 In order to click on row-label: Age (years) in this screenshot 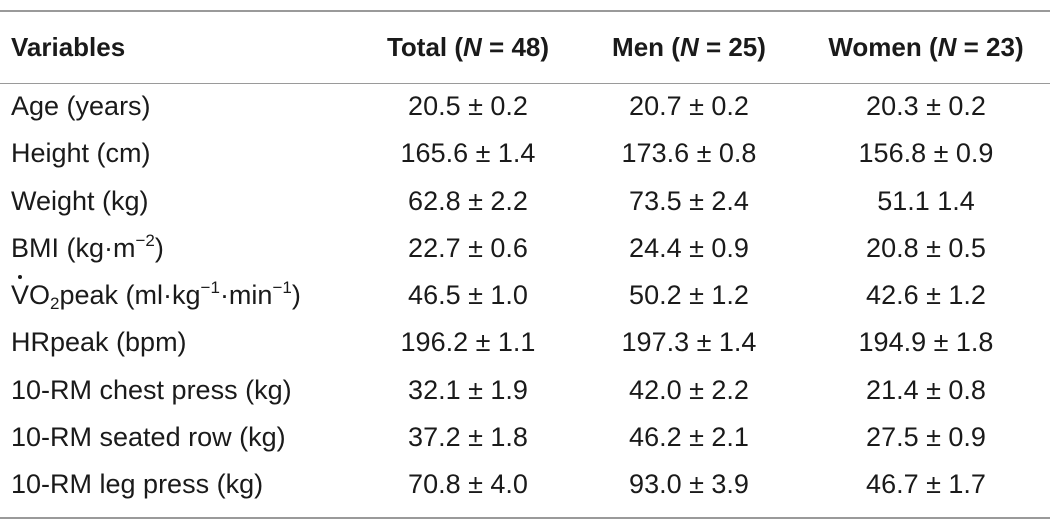, I will do `click(81, 106)`.